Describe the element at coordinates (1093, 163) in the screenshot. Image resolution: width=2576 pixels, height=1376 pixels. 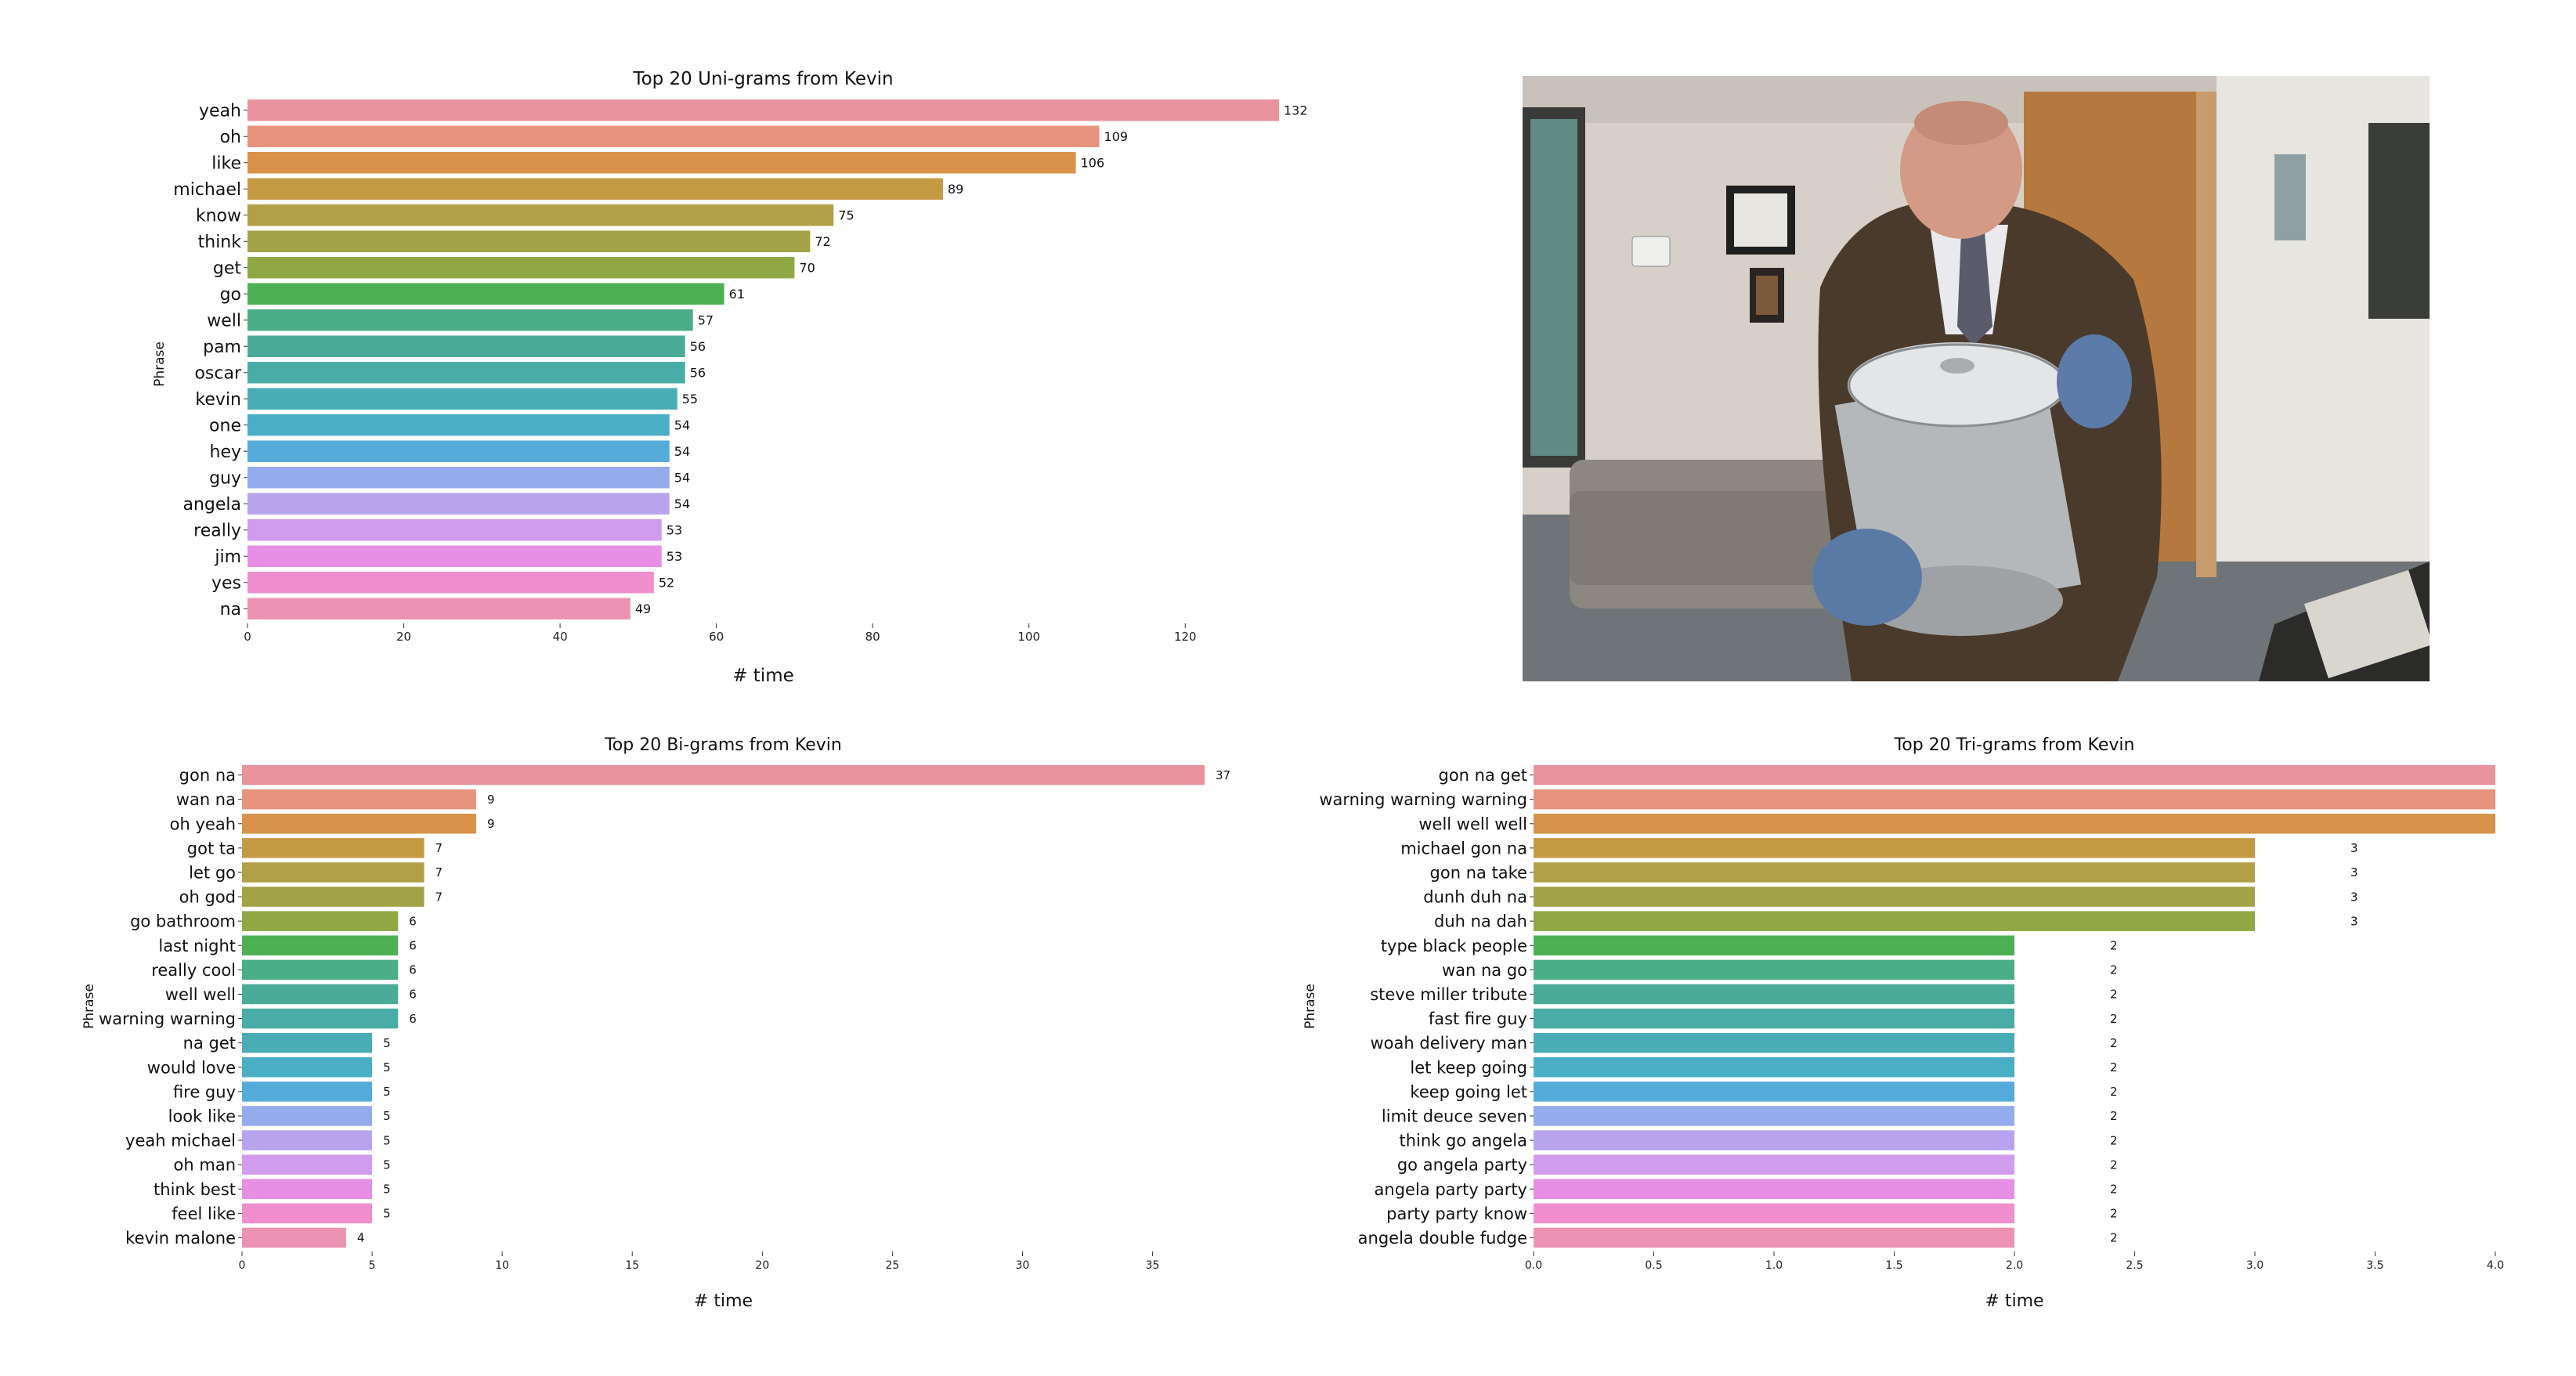
I see `data-label: 106` at that location.